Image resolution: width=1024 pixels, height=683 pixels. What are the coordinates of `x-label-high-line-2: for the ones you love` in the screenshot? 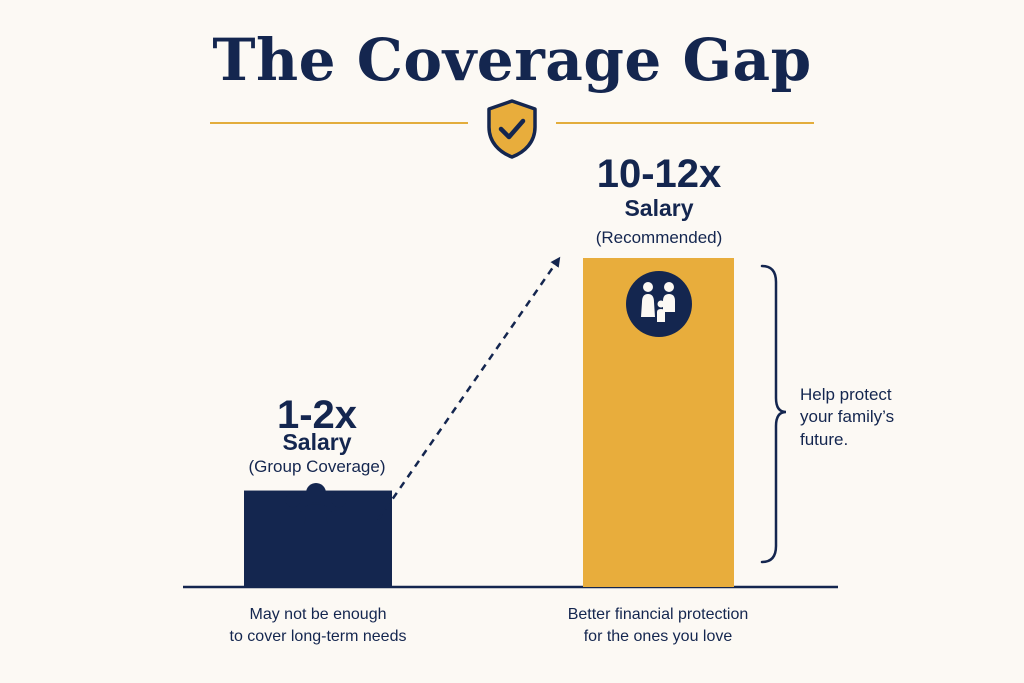 It's located at (658, 636).